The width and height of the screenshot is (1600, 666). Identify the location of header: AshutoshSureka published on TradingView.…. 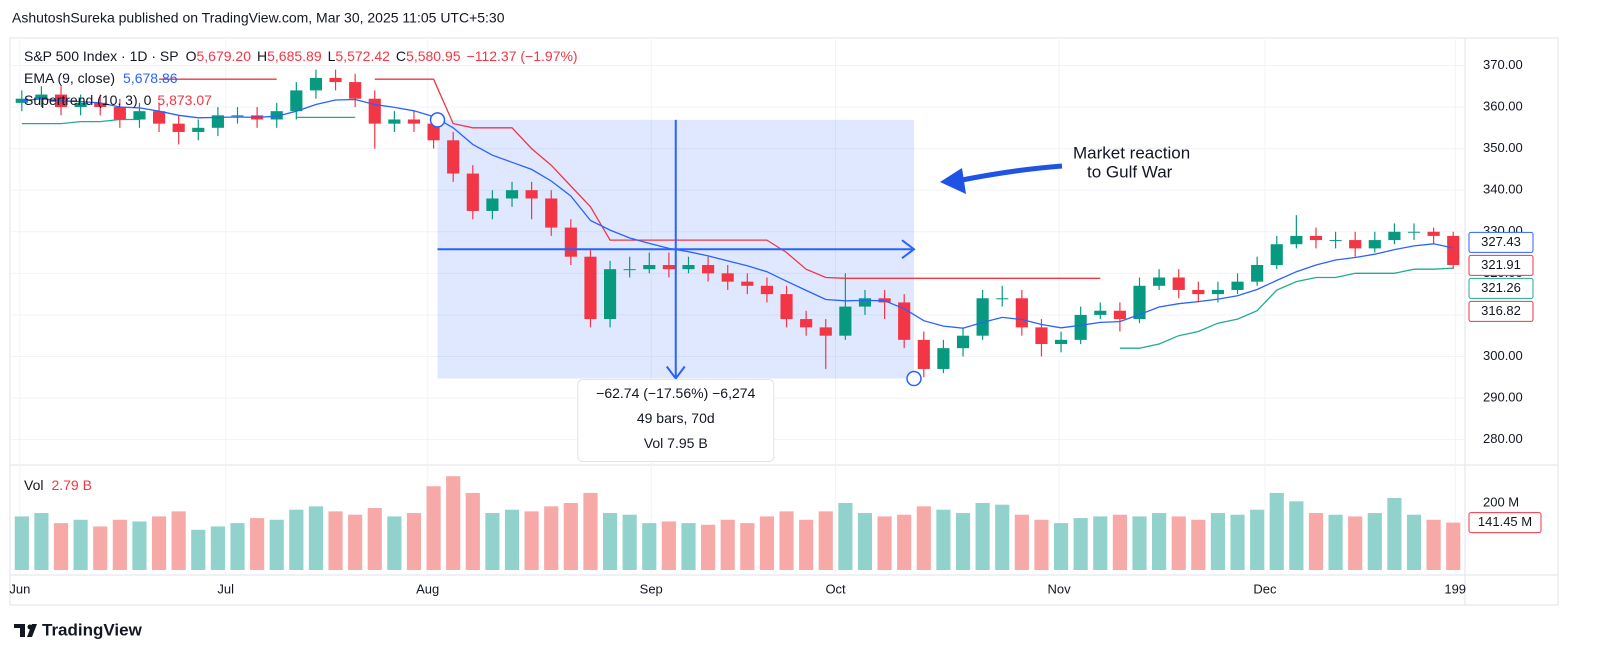
(258, 18).